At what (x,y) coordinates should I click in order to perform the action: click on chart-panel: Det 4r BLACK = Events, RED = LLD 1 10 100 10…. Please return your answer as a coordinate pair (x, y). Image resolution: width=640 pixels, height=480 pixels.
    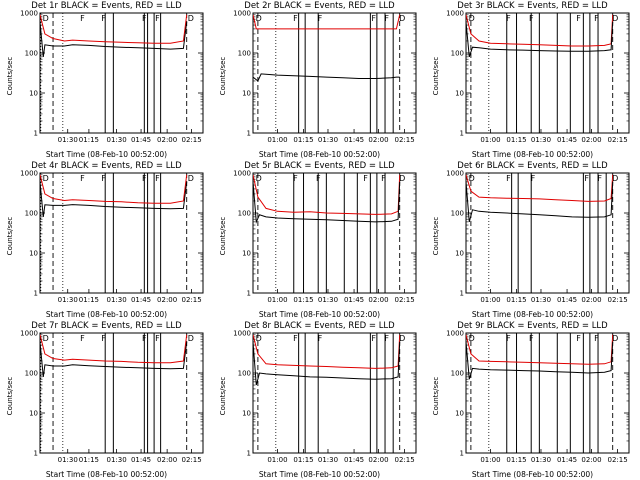
    Looking at the image, I should click on (106, 240).